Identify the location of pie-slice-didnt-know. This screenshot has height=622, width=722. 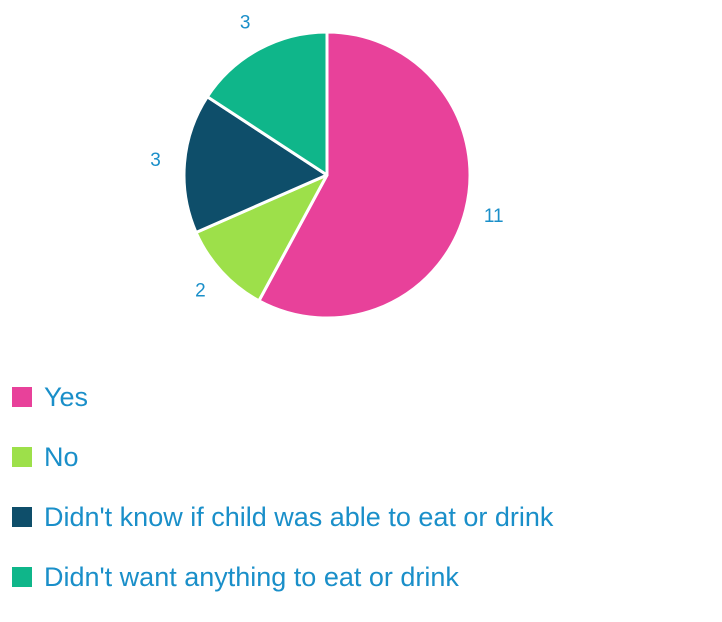
(255, 164).